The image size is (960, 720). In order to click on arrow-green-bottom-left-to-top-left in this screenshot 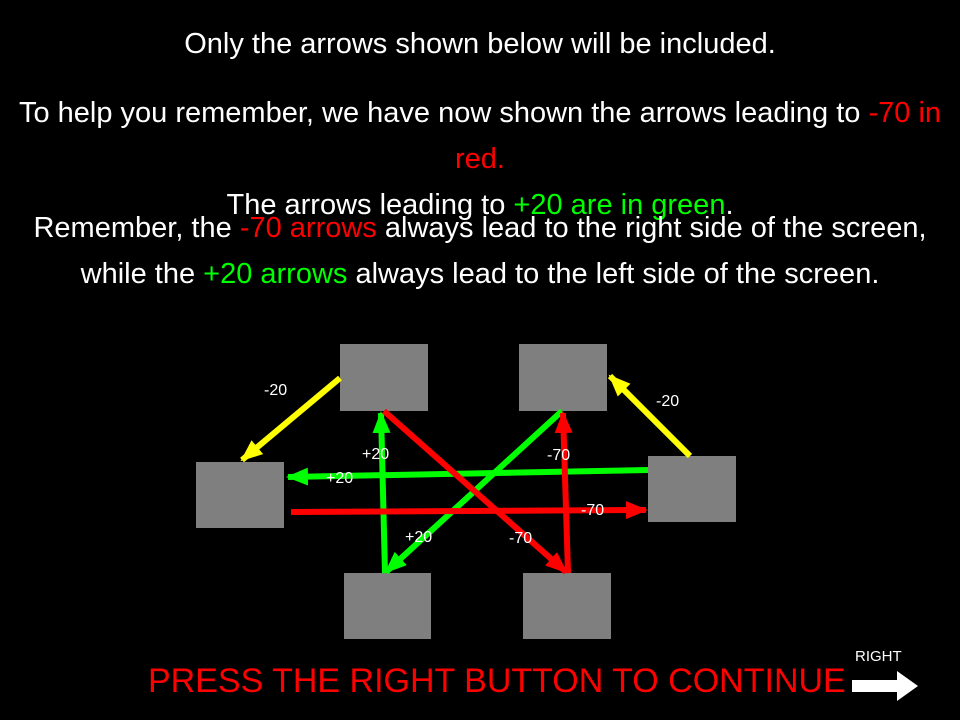, I will do `click(381, 492)`.